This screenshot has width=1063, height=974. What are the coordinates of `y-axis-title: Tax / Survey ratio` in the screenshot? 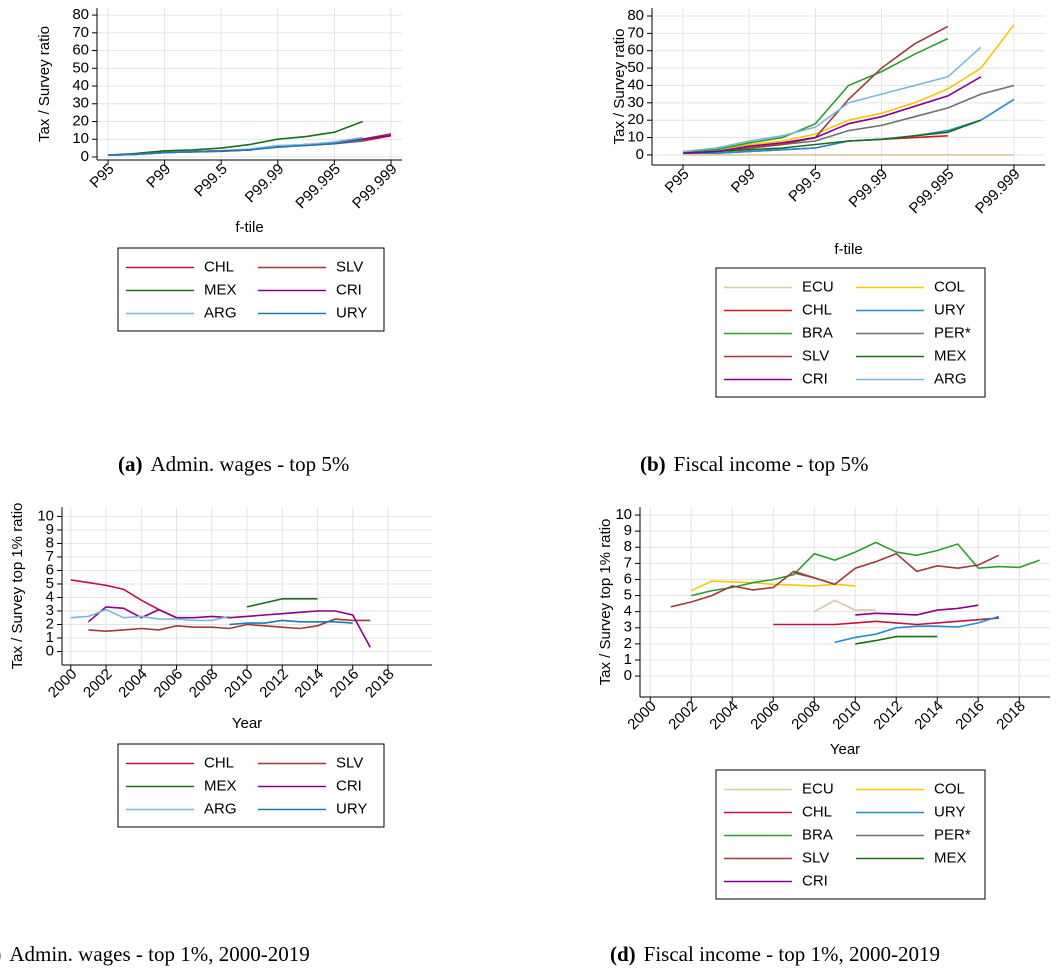 It's located at (44, 84).